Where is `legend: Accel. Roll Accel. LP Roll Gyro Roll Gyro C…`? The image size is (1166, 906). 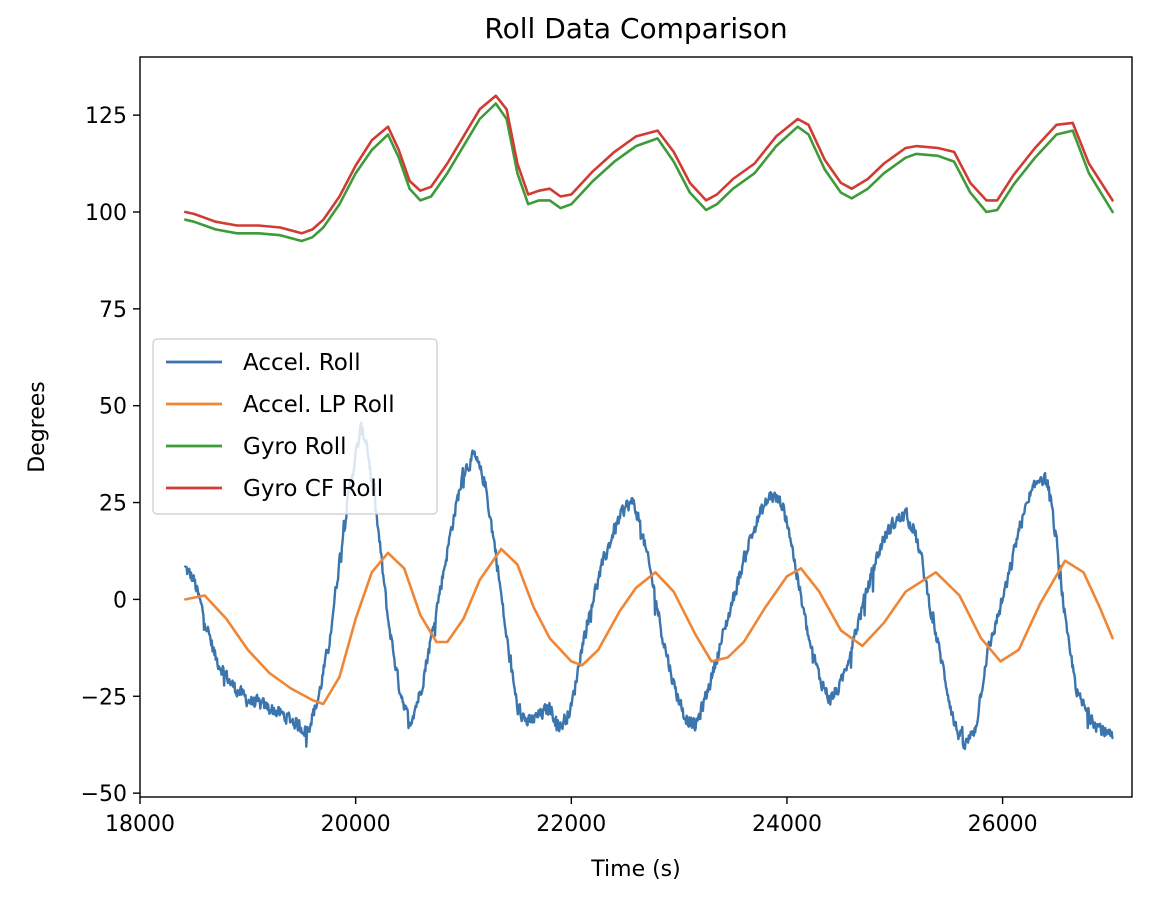
legend: Accel. Roll Accel. LP Roll Gyro Roll Gyro C… is located at coordinates (295, 426).